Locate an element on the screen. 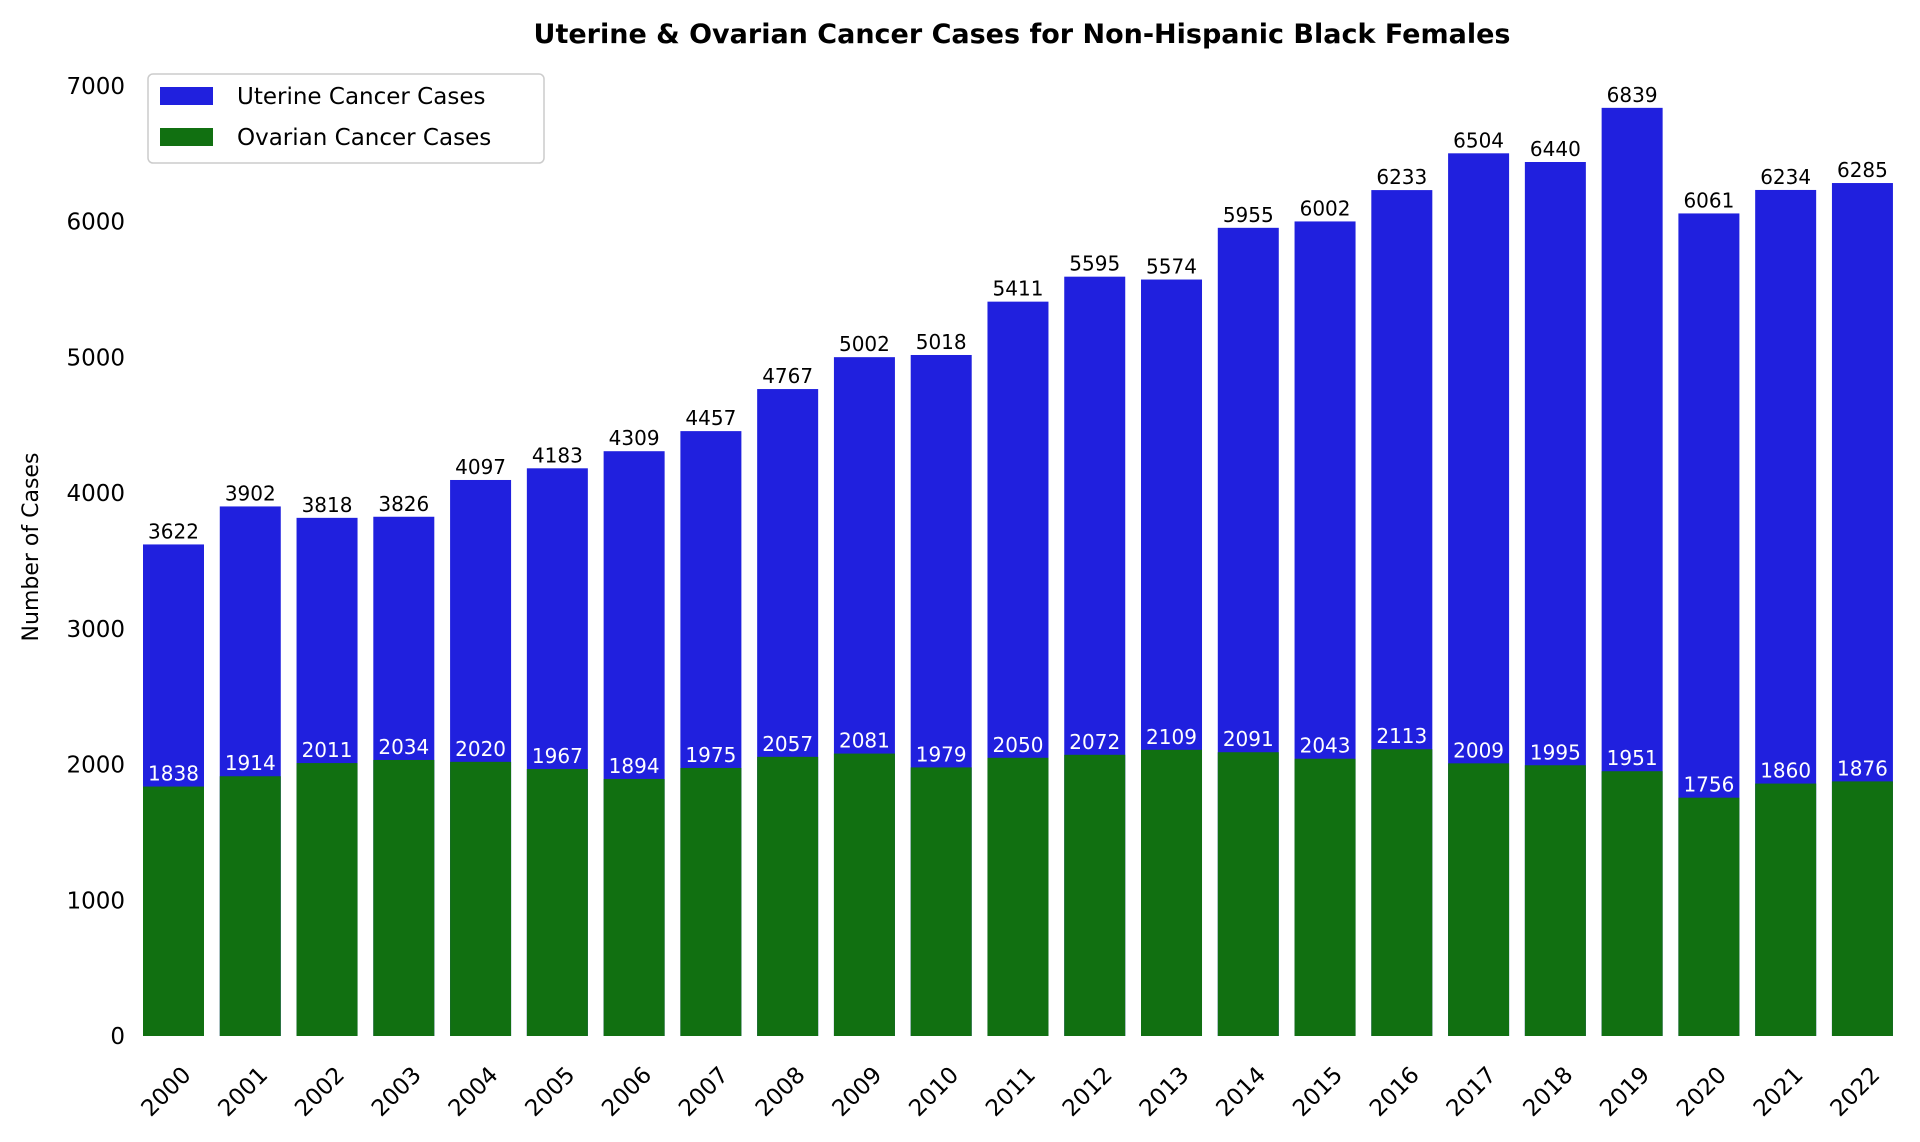  x-tick-label: 2009 is located at coordinates (858, 1092).